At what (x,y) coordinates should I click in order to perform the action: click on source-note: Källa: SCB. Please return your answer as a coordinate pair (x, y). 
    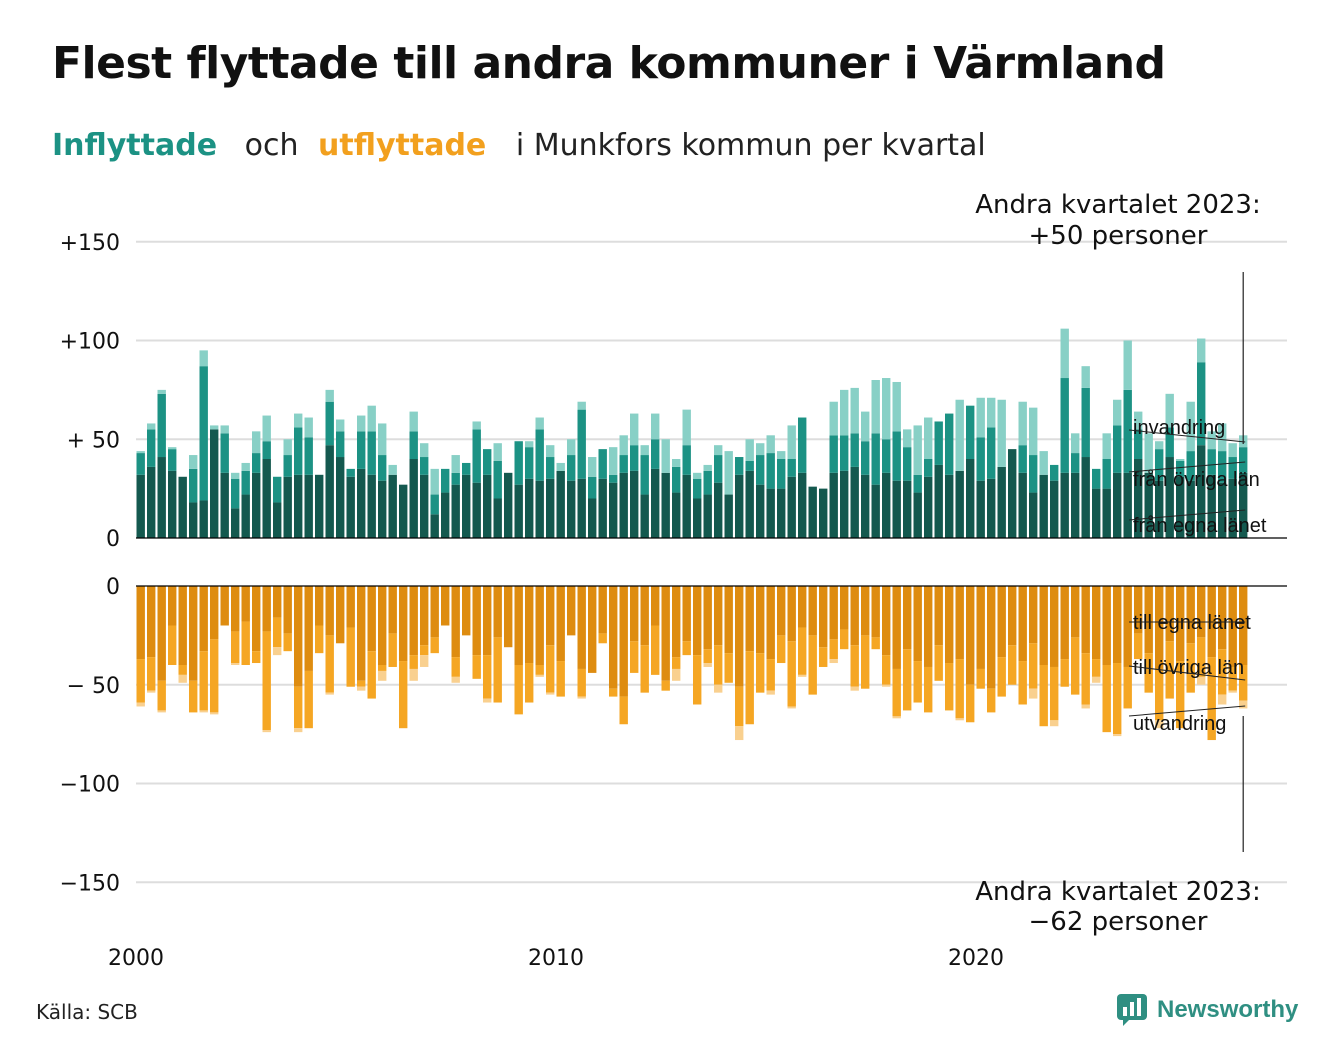
    Looking at the image, I should click on (87, 1012).